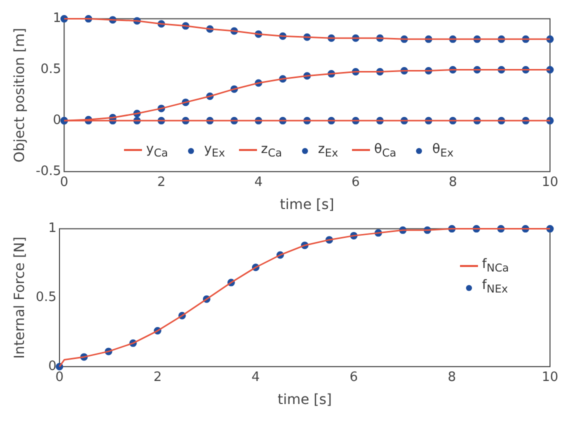 This screenshot has height=425, width=576. What do you see at coordinates (157, 151) in the screenshot?
I see `legend-label: y$_{Ca}$` at bounding box center [157, 151].